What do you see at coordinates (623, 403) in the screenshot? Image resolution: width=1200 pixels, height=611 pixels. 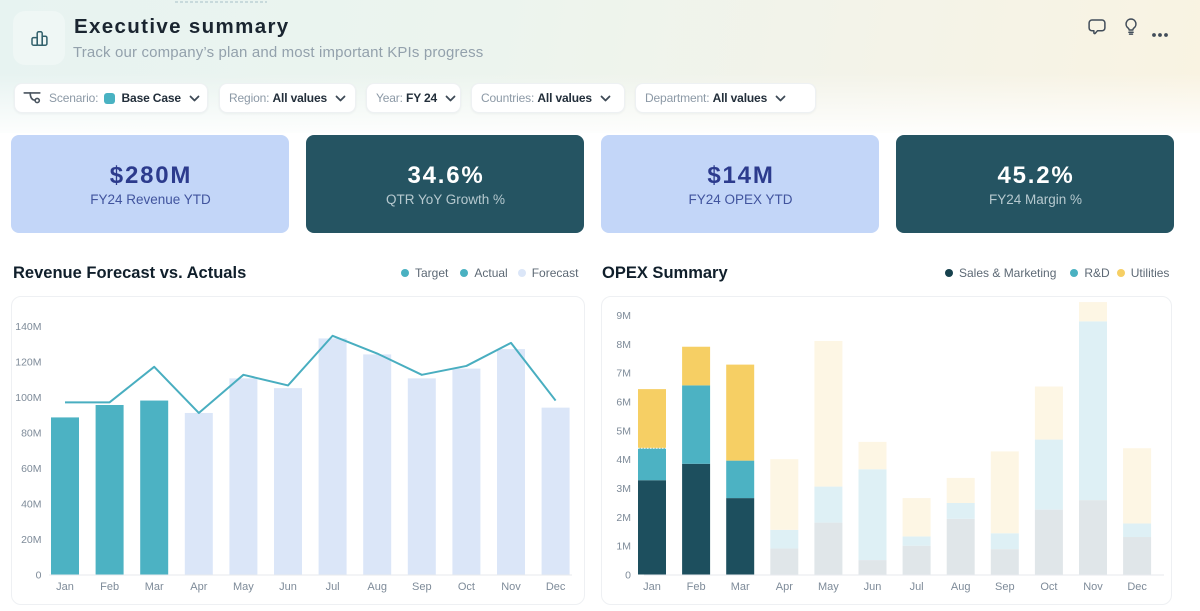 I see `svg-text: 6M` at bounding box center [623, 403].